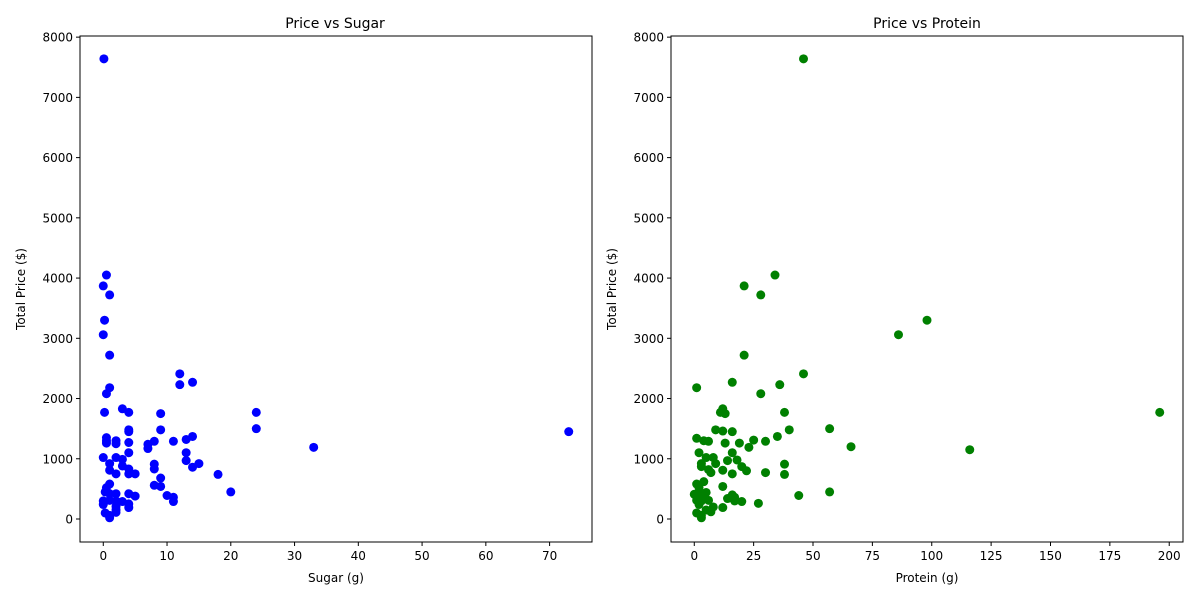  What do you see at coordinates (1050, 556) in the screenshot?
I see `x-tick-label-protein: 150` at bounding box center [1050, 556].